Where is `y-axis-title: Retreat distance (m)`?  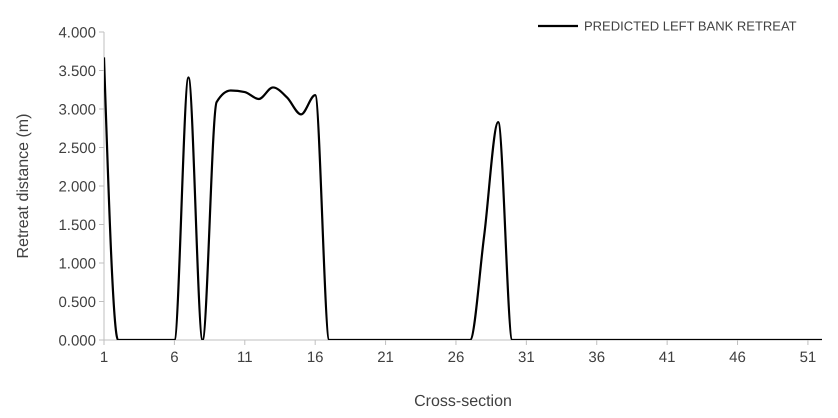
y-axis-title: Retreat distance (m) is located at coordinates (23, 186).